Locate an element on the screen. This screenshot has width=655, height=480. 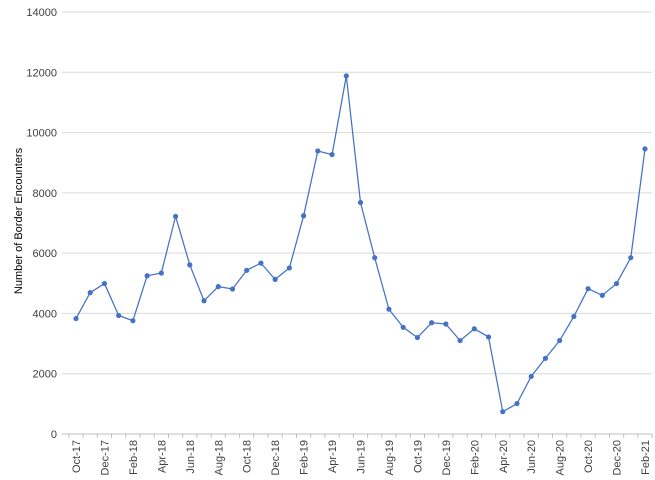
x-tick-label: Dec-19 is located at coordinates (447, 457).